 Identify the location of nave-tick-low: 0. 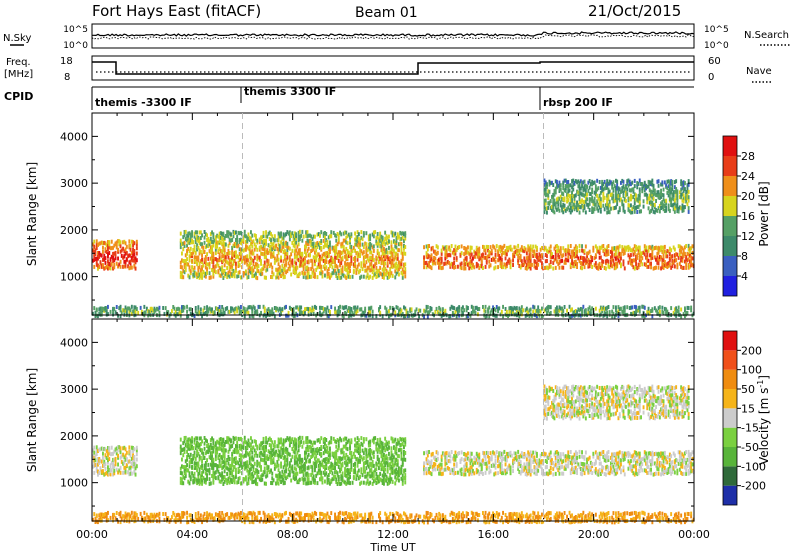
(711, 77).